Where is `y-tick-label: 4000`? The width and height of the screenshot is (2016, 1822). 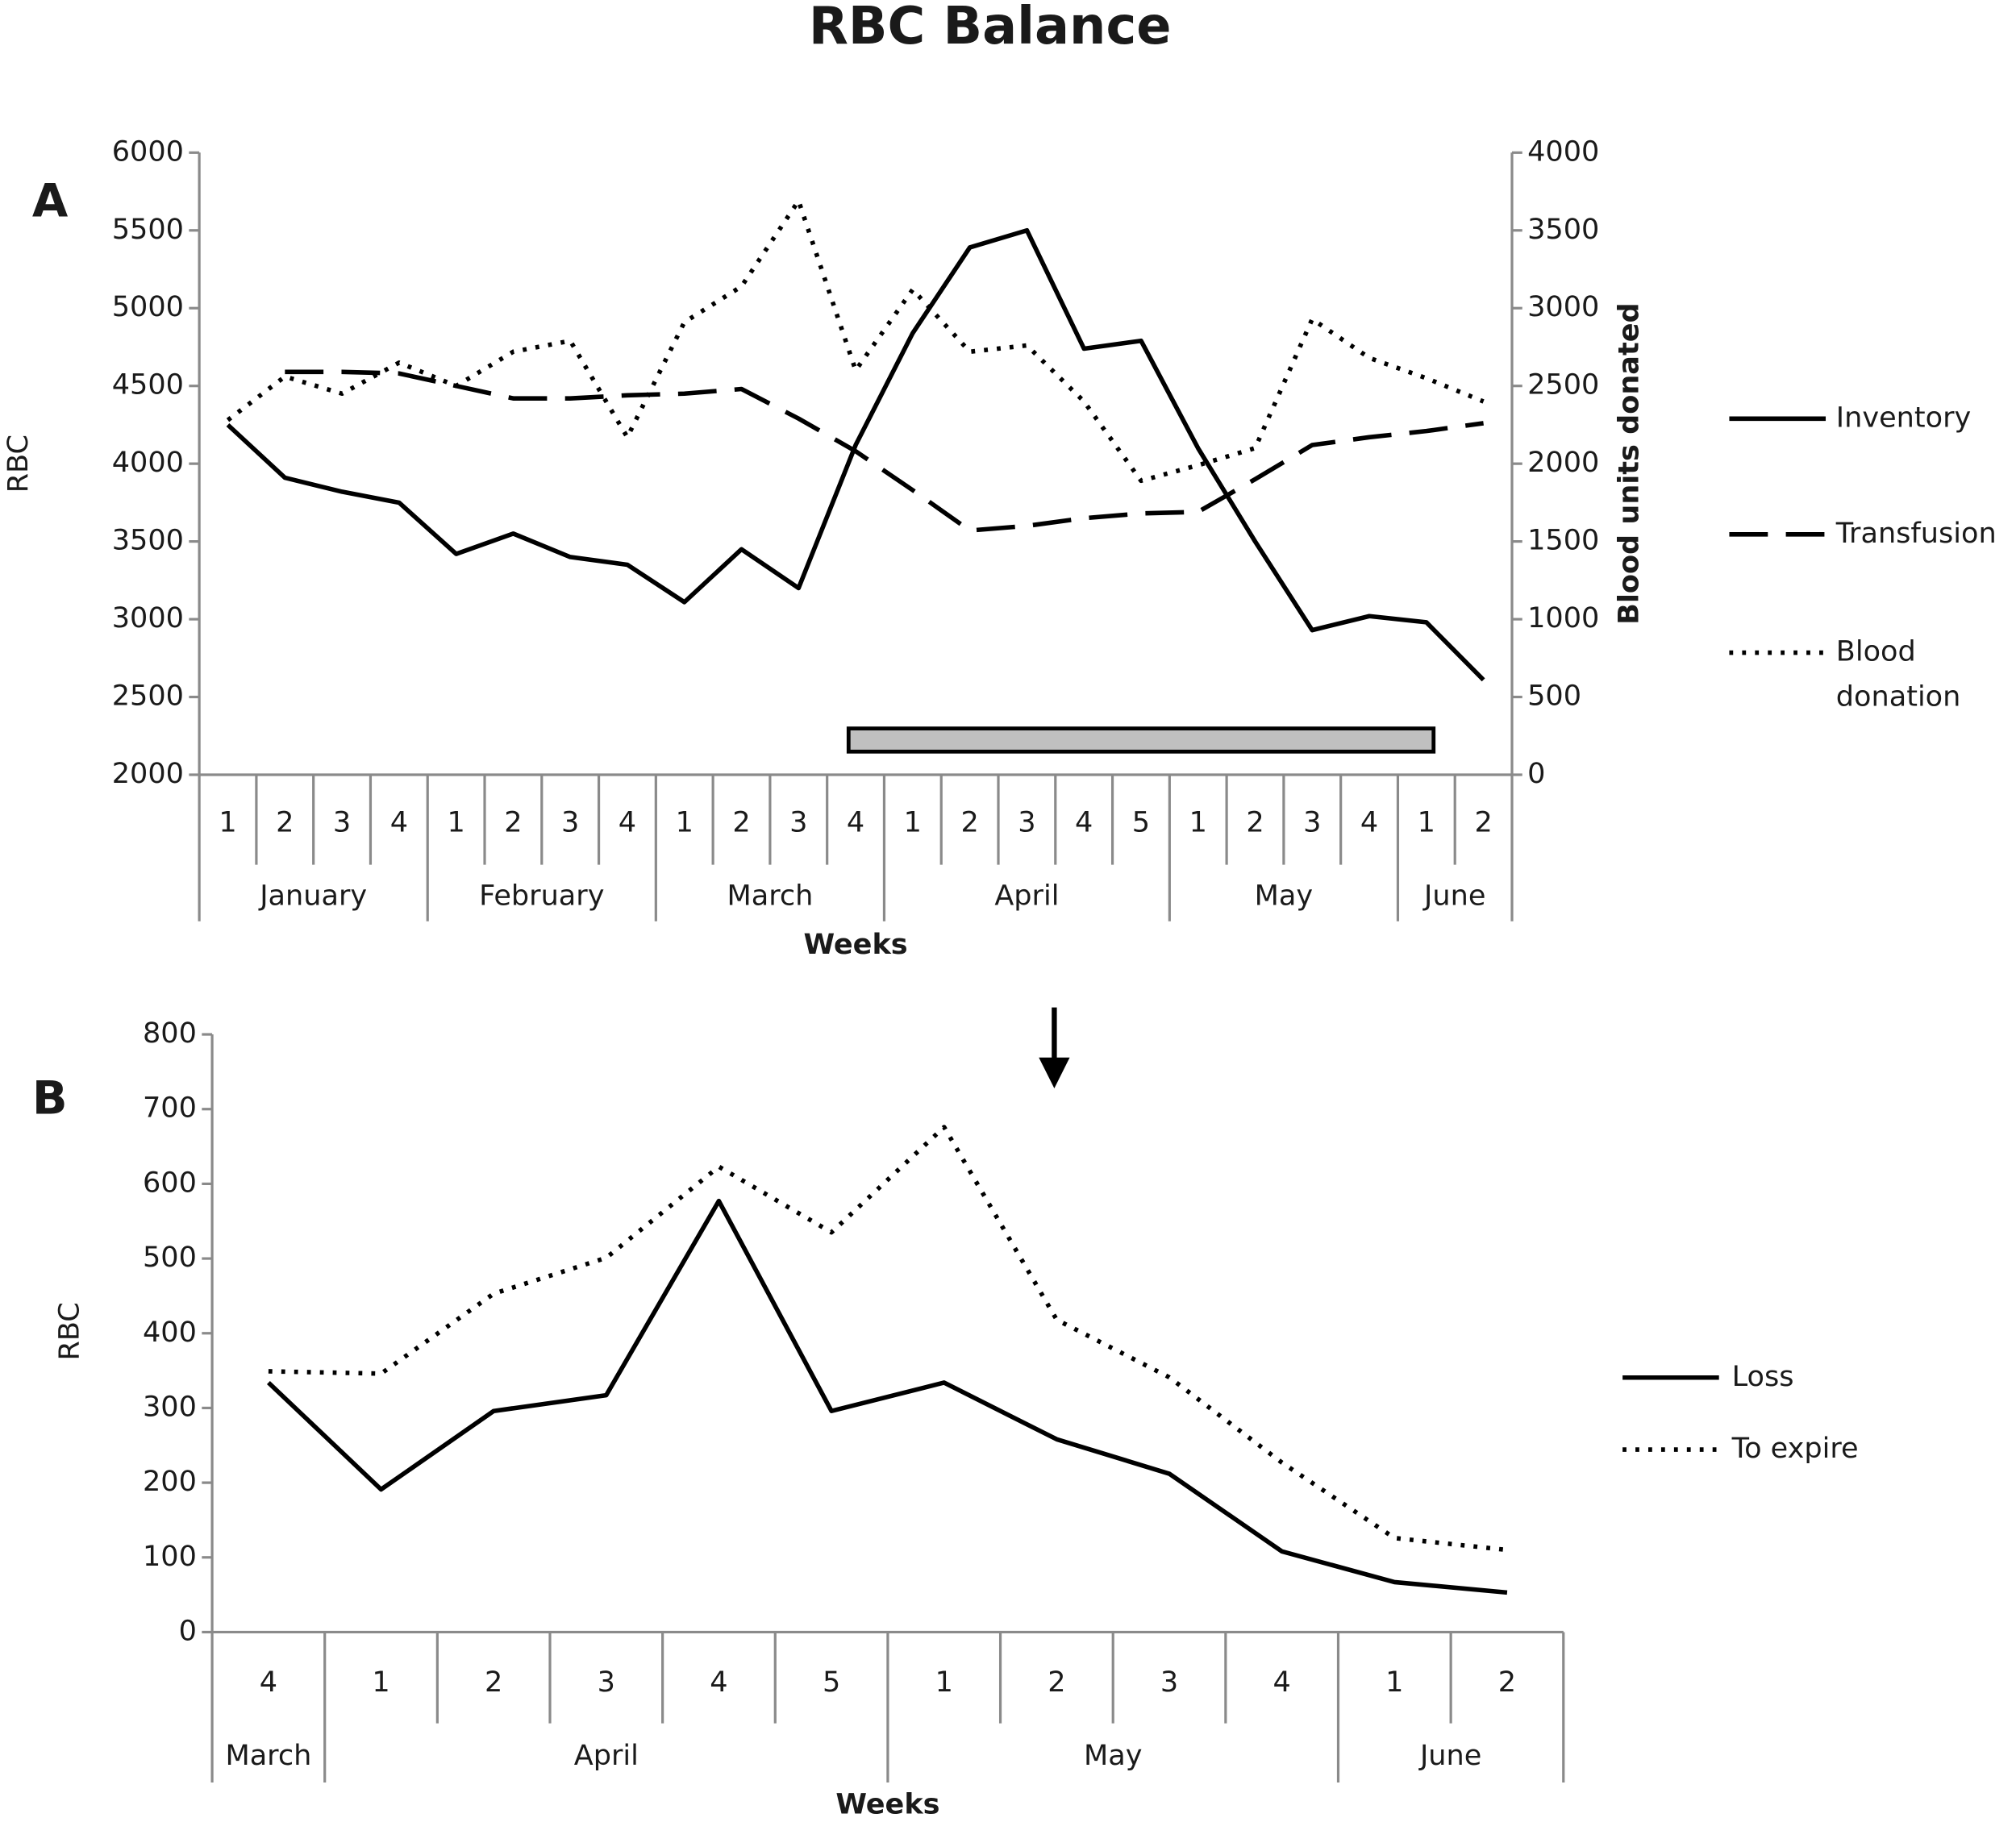 y-tick-label: 4000 is located at coordinates (148, 462).